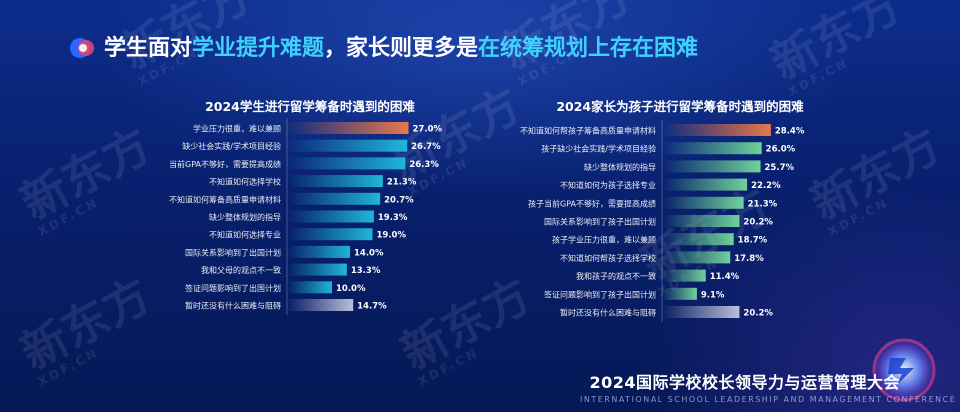  What do you see at coordinates (82, 48) in the screenshot?
I see `logo-mark-icon` at bounding box center [82, 48].